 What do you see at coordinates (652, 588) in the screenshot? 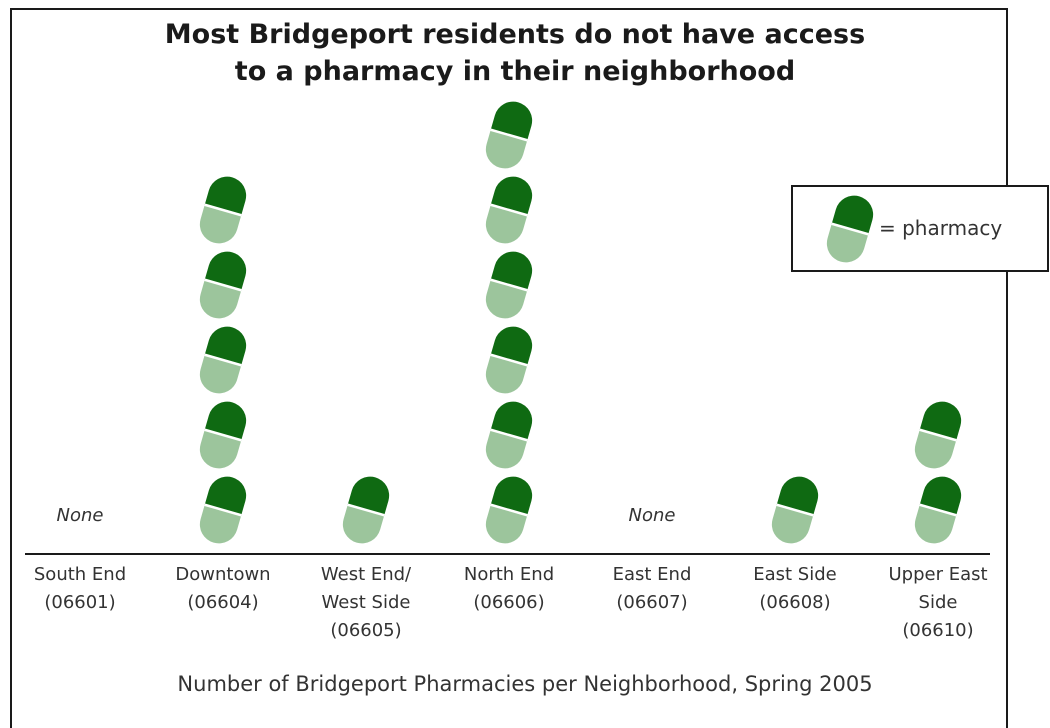
I see `category-label: East End (06607)` at bounding box center [652, 588].